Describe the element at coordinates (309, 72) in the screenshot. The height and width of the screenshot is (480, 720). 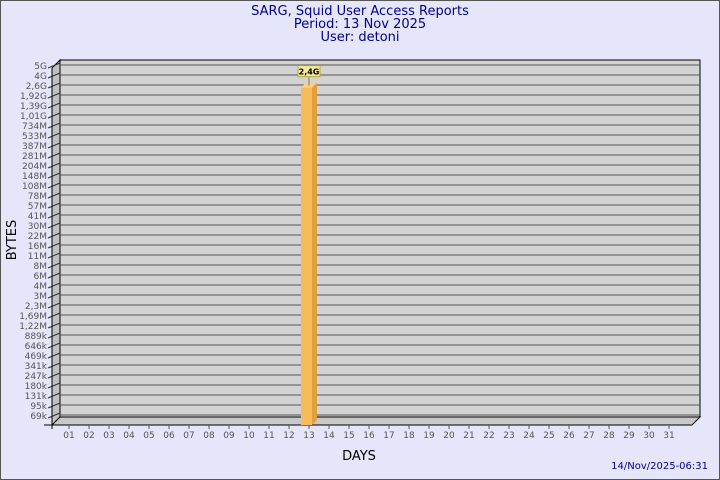
I see `bar-value-label: 2,4G` at that location.